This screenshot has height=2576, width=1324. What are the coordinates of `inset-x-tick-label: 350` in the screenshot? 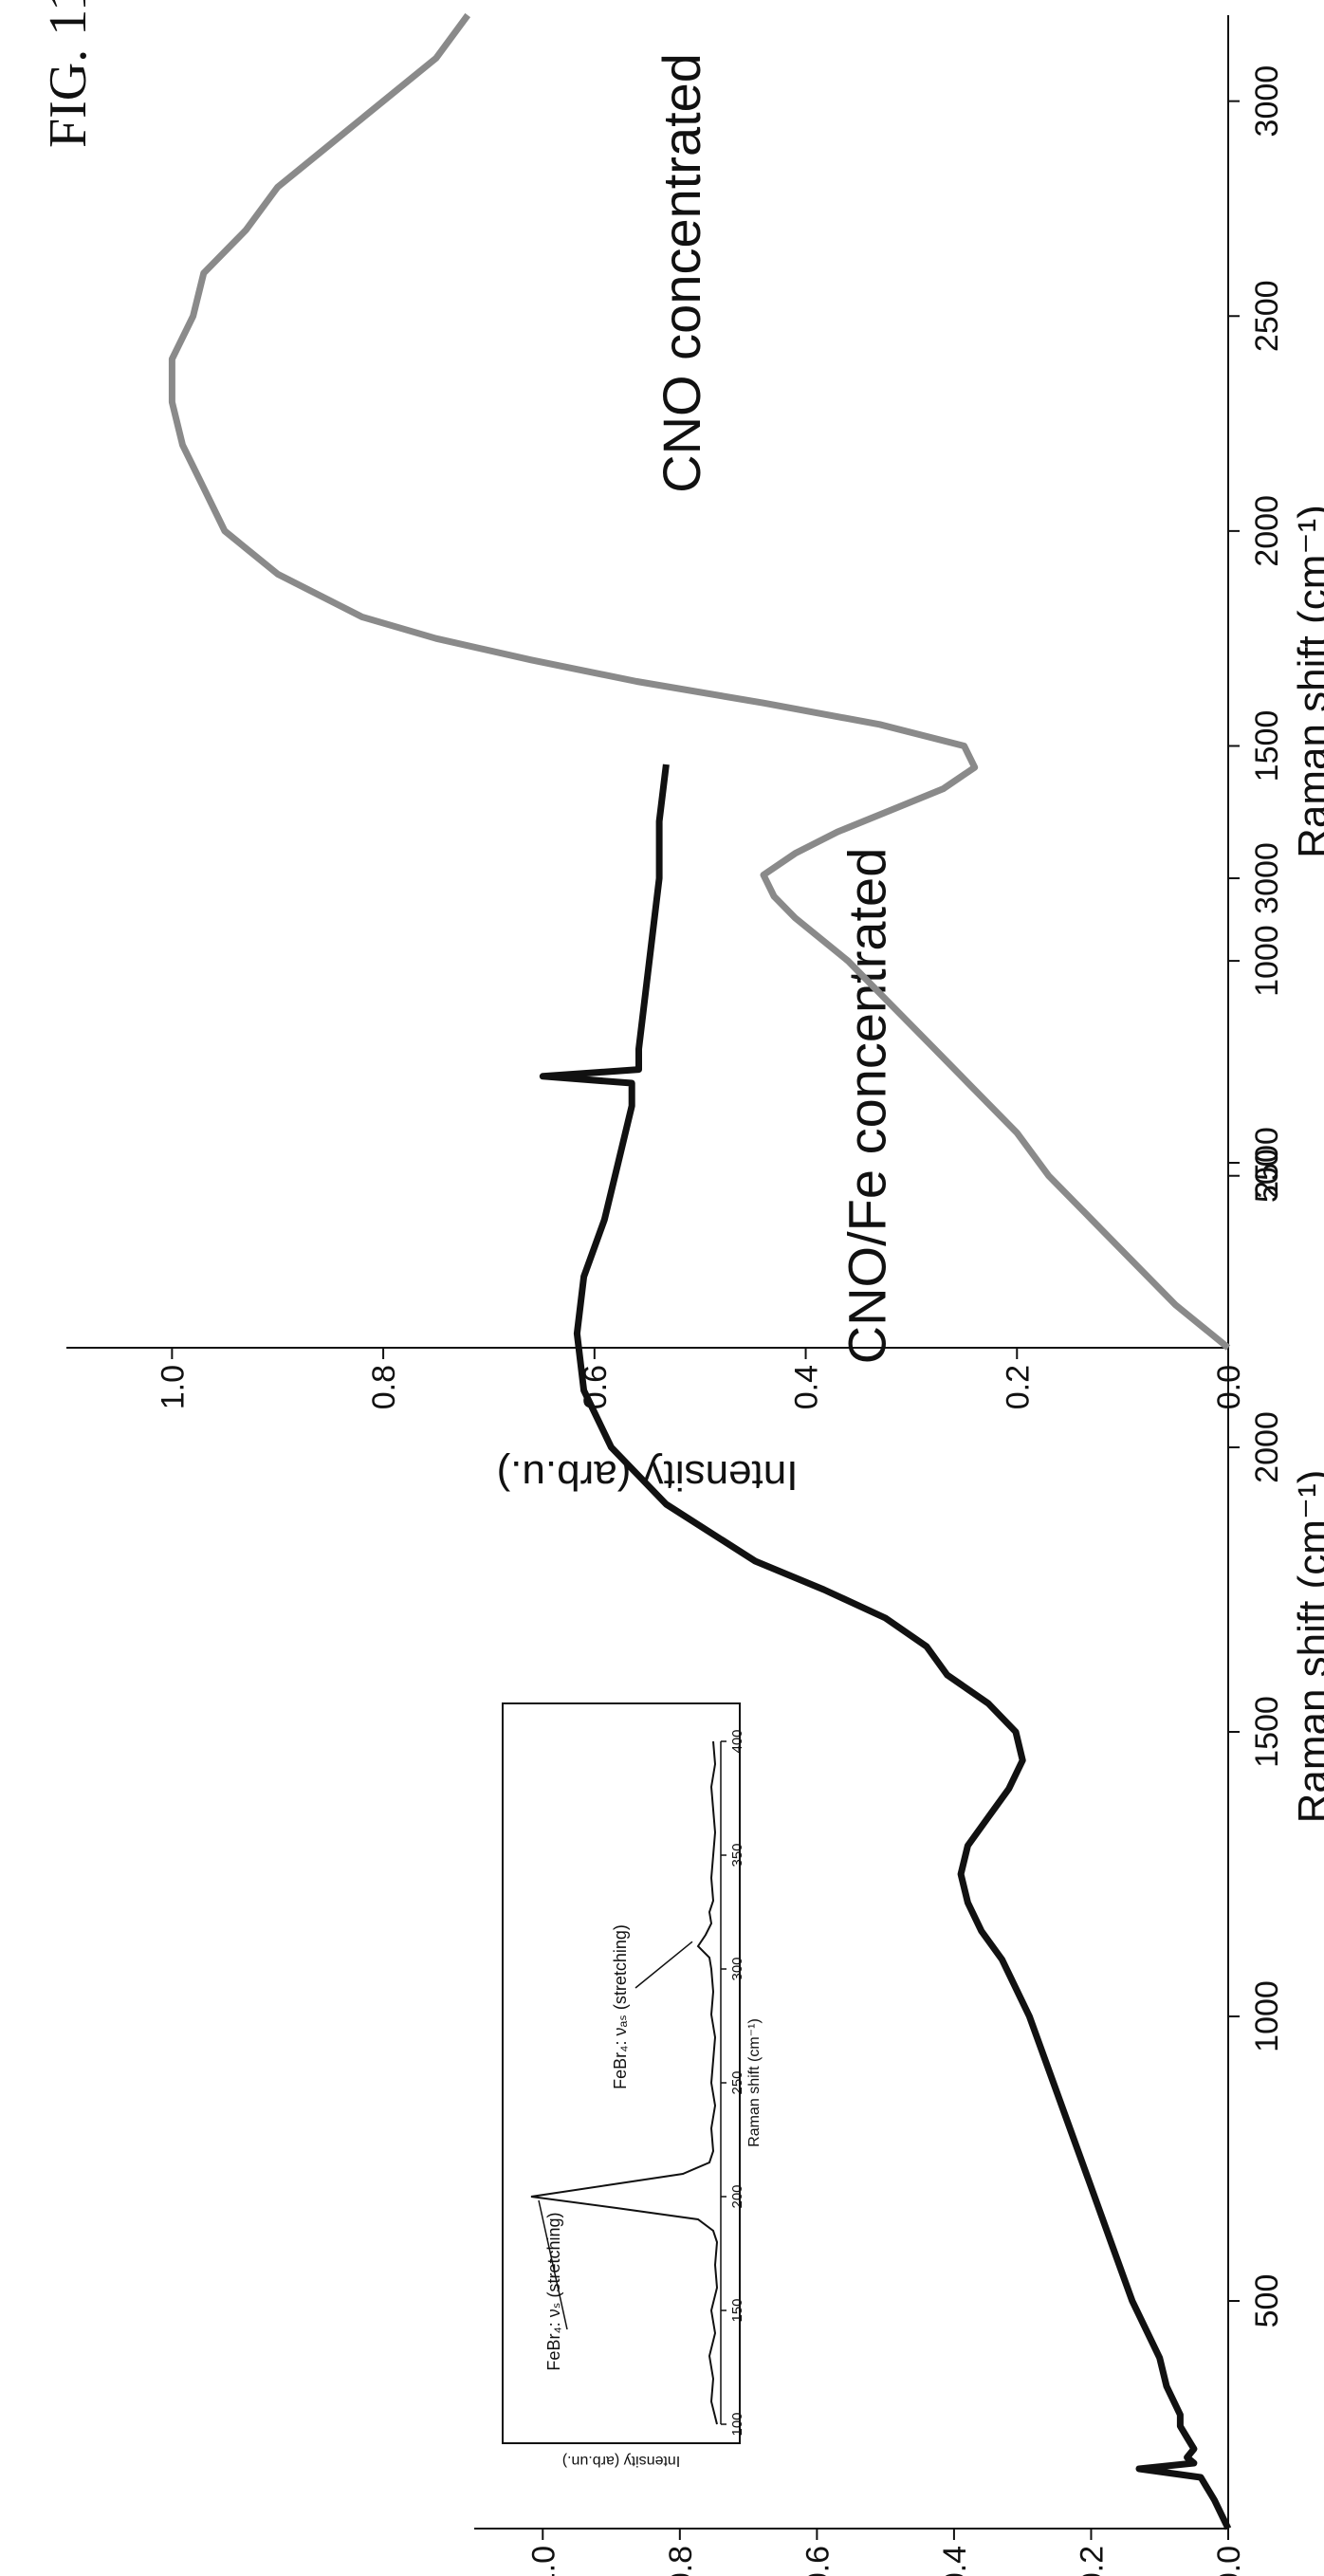 It's located at (737, 1855).